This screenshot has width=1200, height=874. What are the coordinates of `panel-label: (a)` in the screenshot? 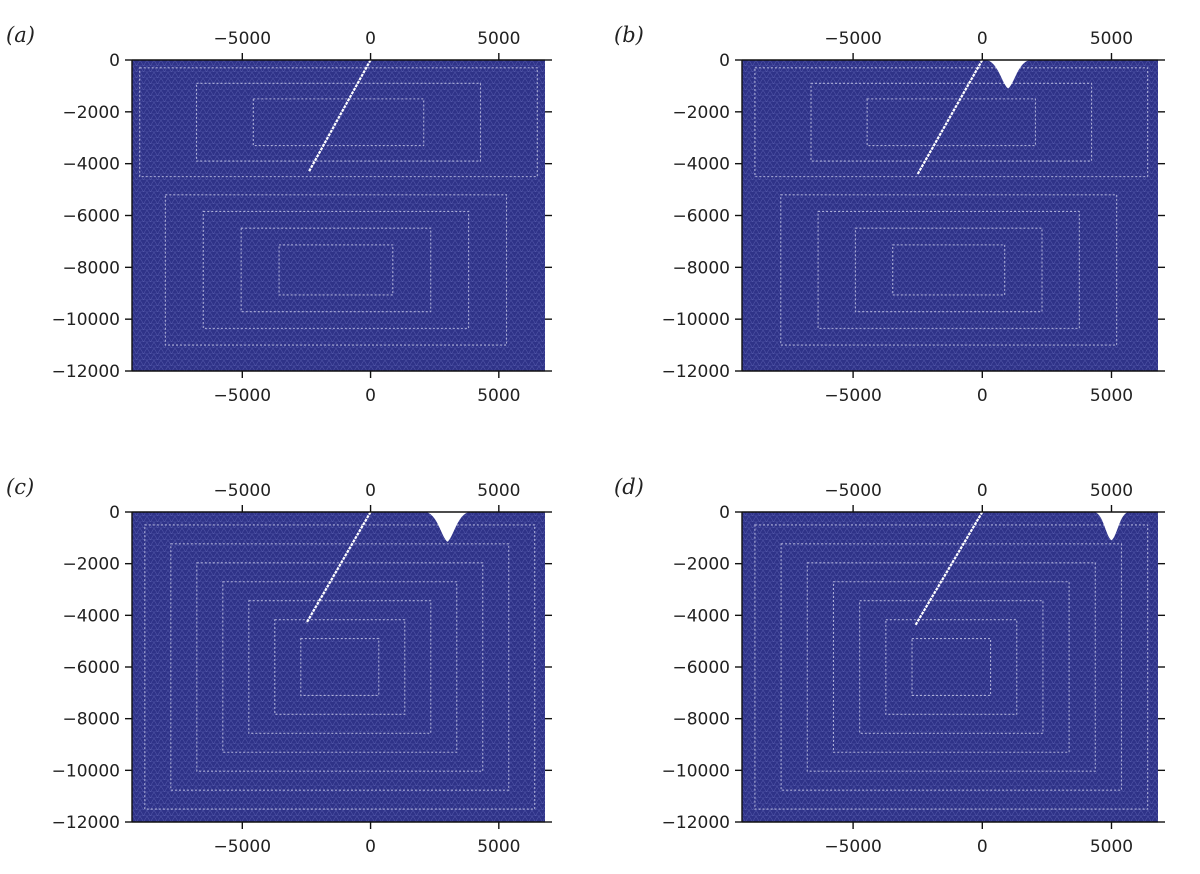 It's located at (20, 35).